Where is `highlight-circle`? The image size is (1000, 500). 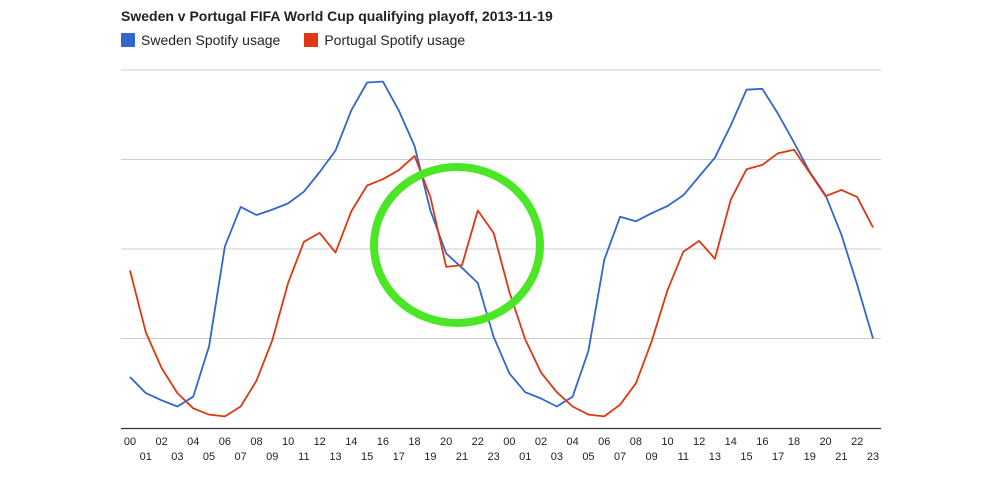 highlight-circle is located at coordinates (457, 245).